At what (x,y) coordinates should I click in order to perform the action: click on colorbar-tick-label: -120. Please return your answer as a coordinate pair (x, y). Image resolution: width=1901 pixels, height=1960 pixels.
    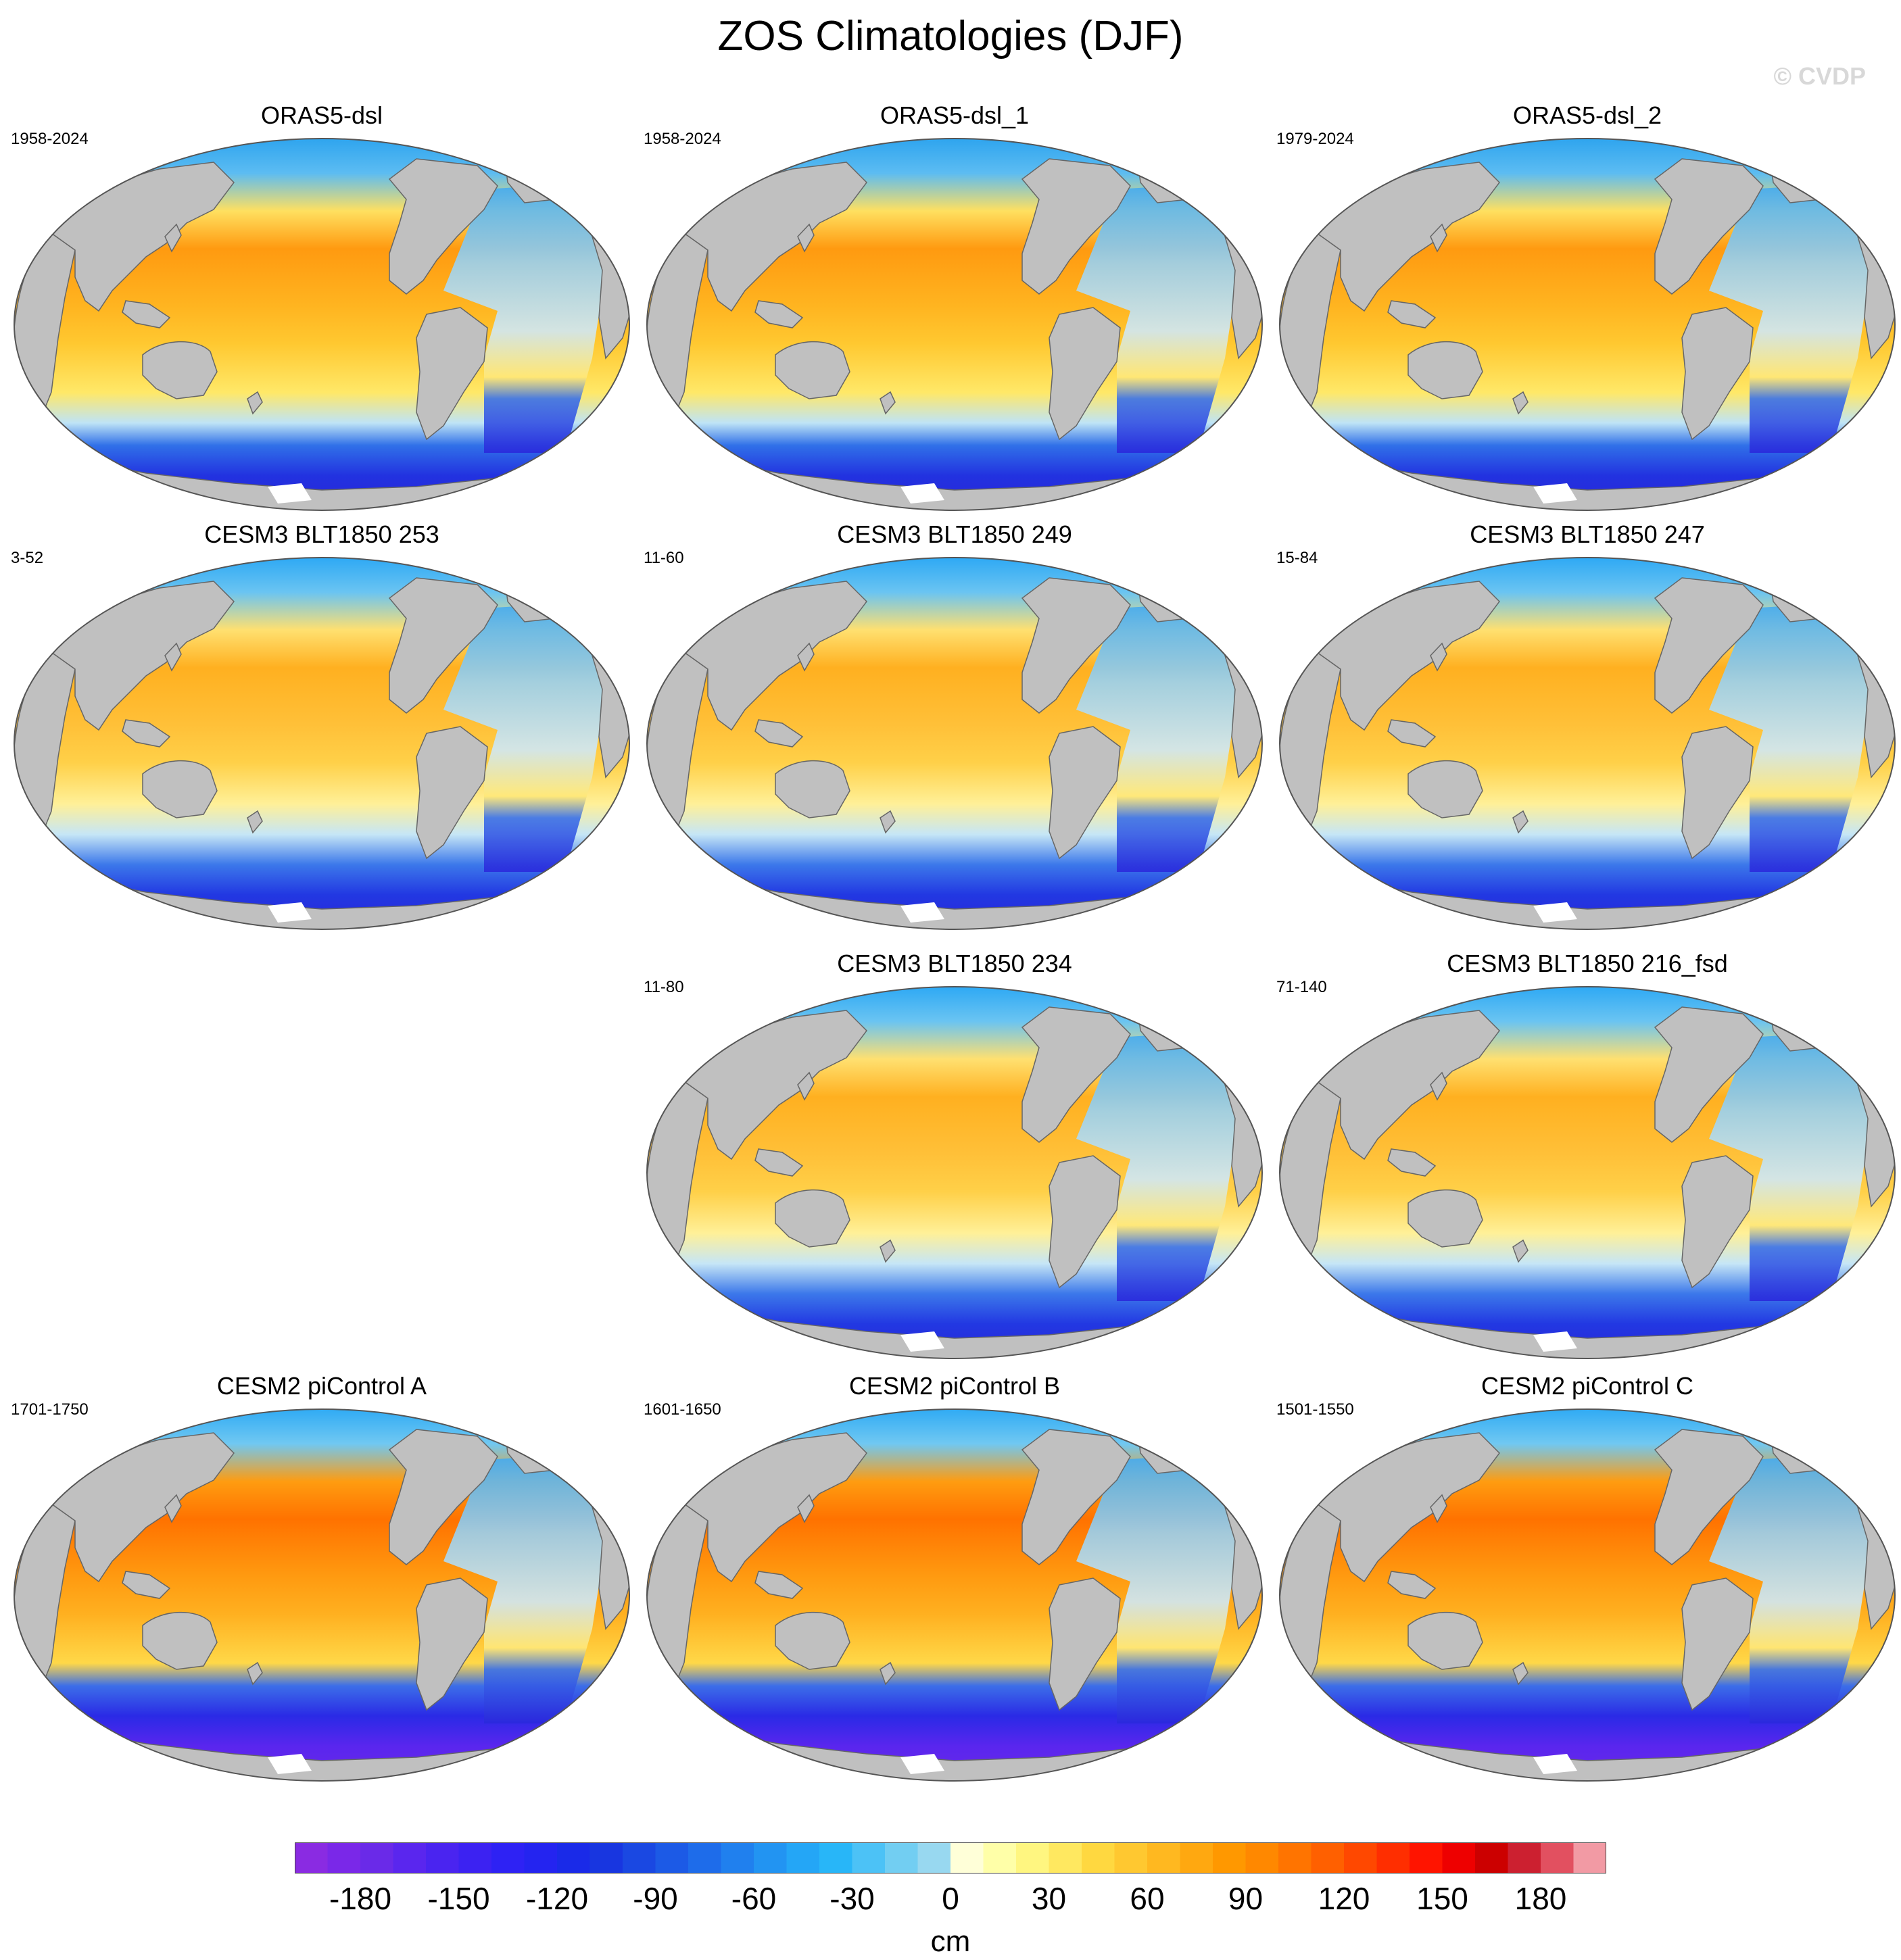
    Looking at the image, I should click on (557, 1898).